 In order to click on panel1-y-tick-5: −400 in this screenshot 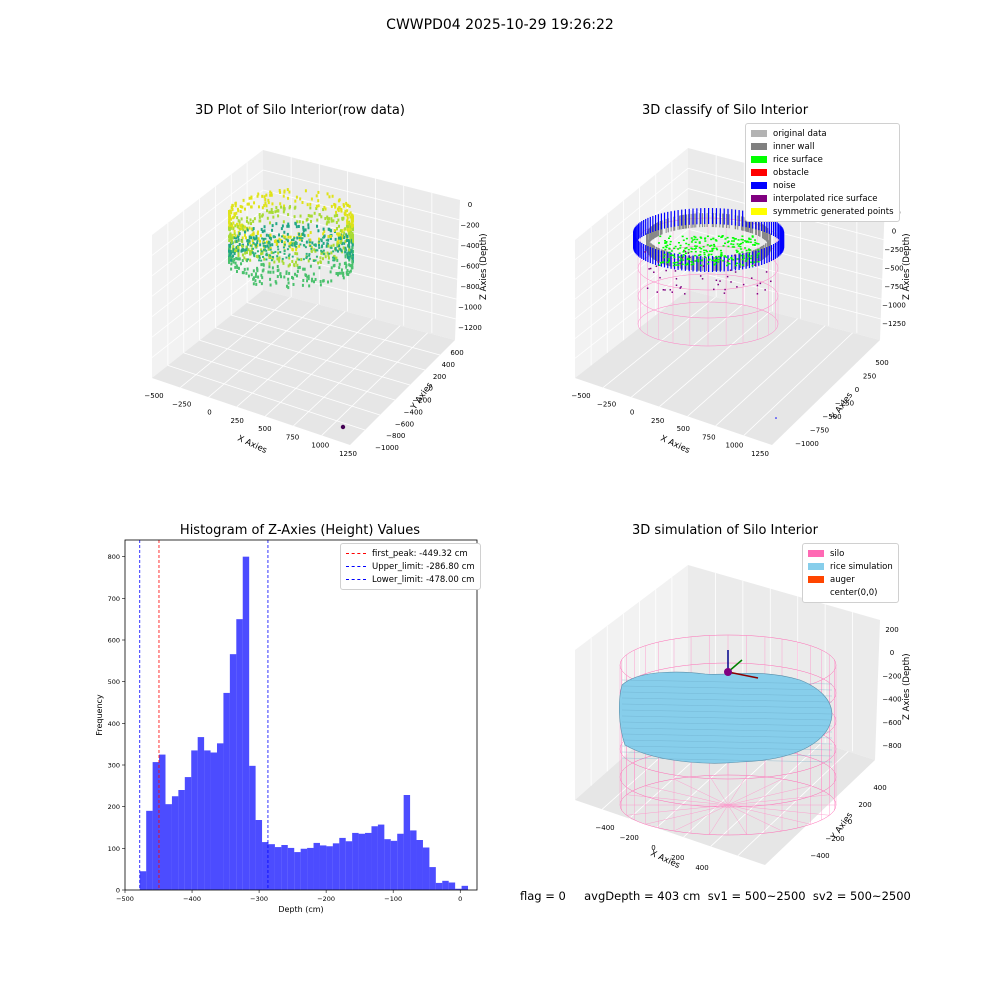, I will do `click(413, 412)`.